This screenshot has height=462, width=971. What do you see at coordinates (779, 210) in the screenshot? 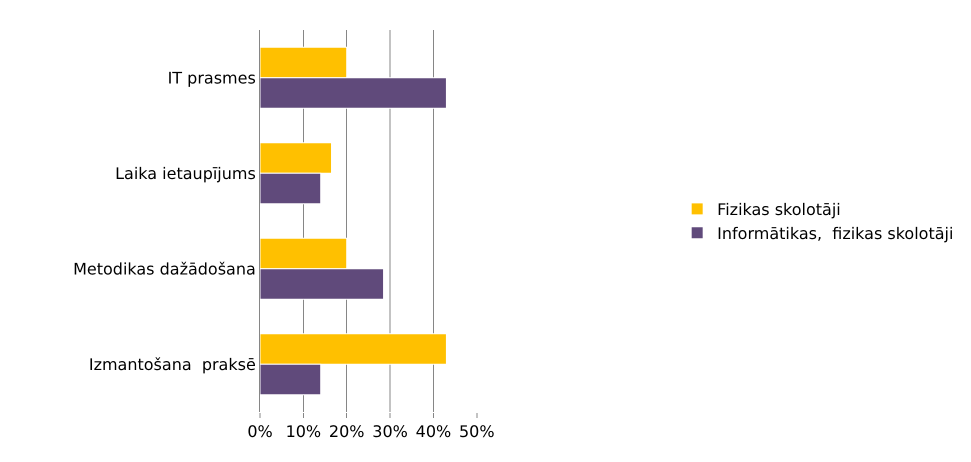
I see `legend-label: Fizikas skolotāji` at bounding box center [779, 210].